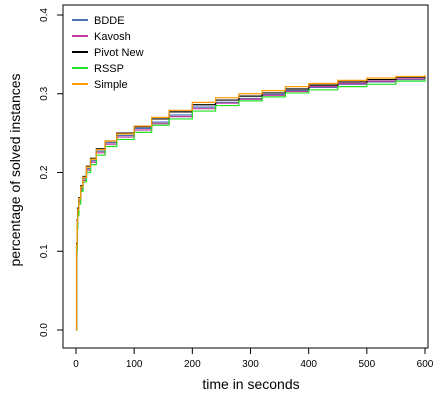 This screenshot has width=434, height=395. Describe the element at coordinates (308, 364) in the screenshot. I see `x-tick-label: 400` at that location.